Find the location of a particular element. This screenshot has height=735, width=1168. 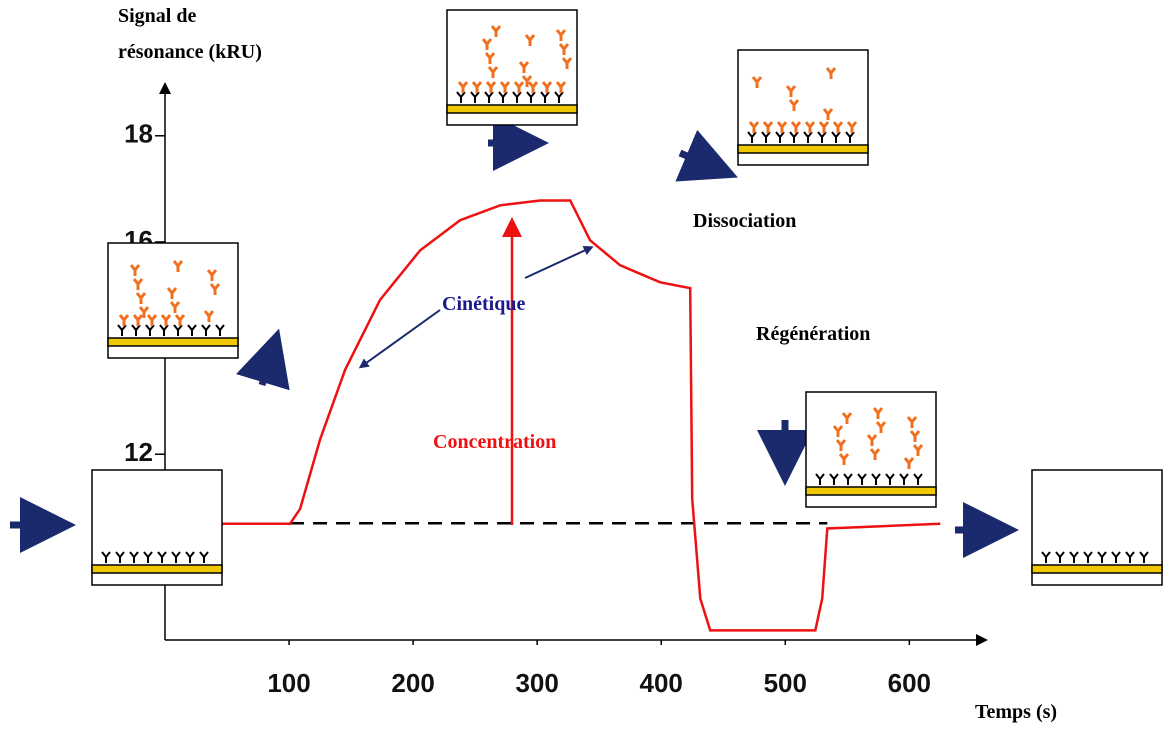

x-tick-label: 100 is located at coordinates (288, 683).